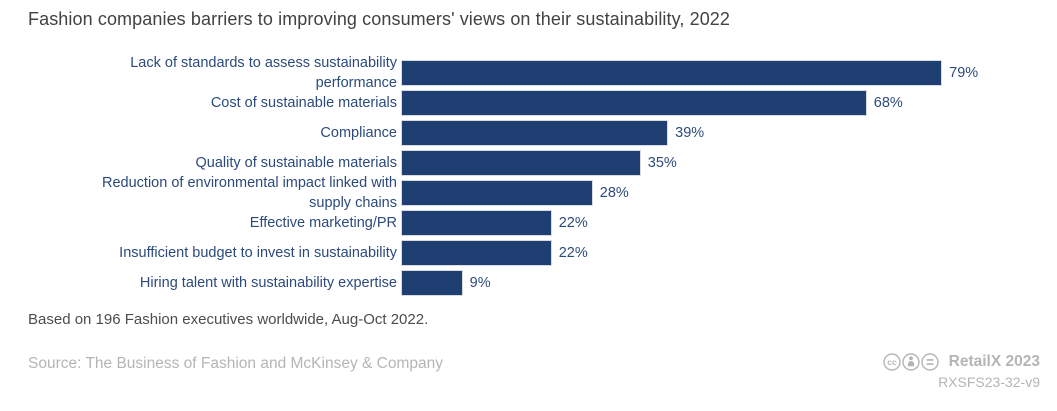  What do you see at coordinates (662, 163) in the screenshot?
I see `value-label: 35%` at bounding box center [662, 163].